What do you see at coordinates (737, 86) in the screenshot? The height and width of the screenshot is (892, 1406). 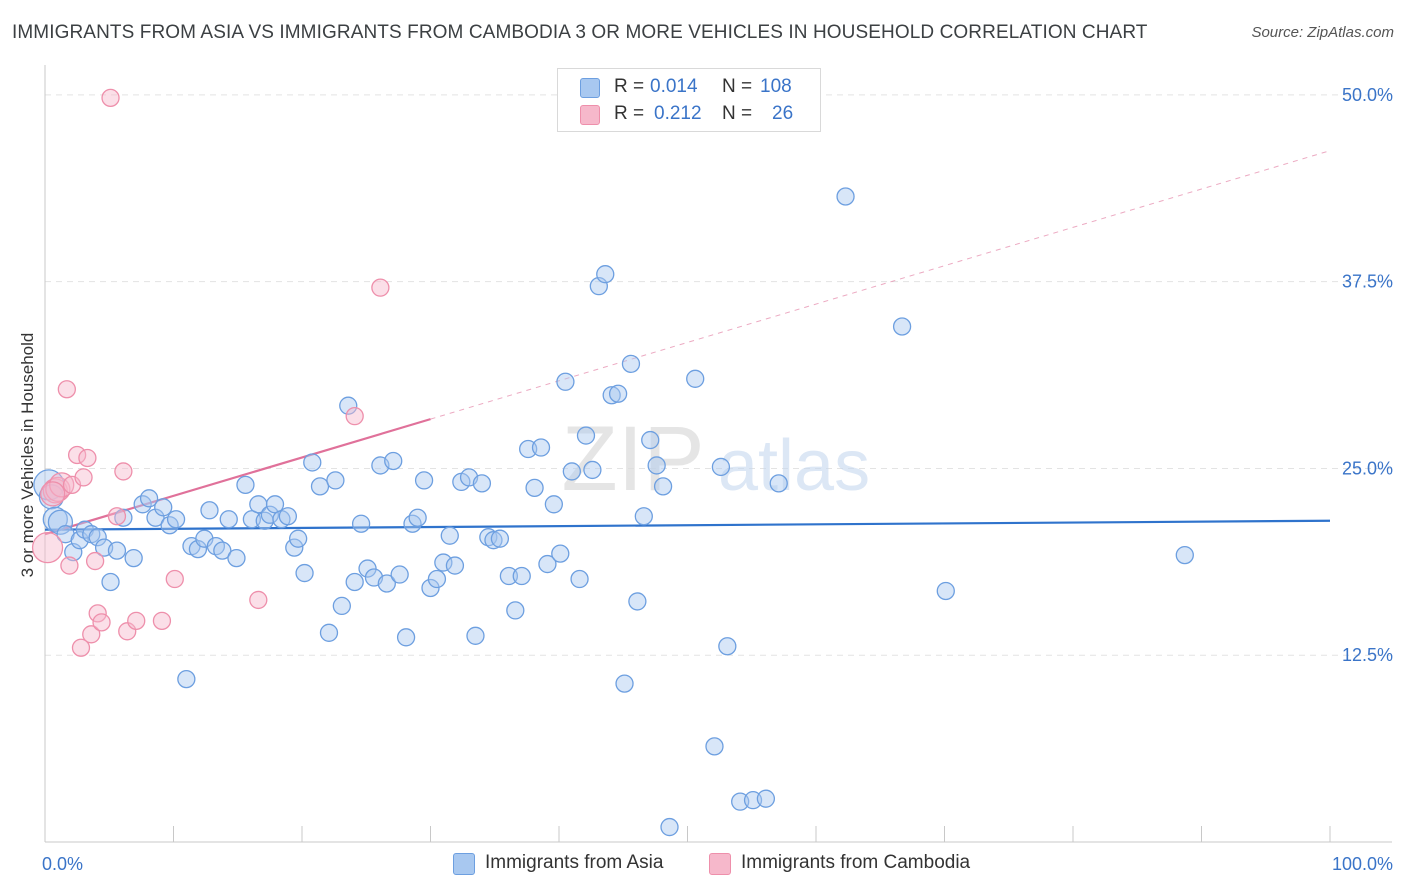 I see `legend-n-label-asia: N =` at bounding box center [737, 86].